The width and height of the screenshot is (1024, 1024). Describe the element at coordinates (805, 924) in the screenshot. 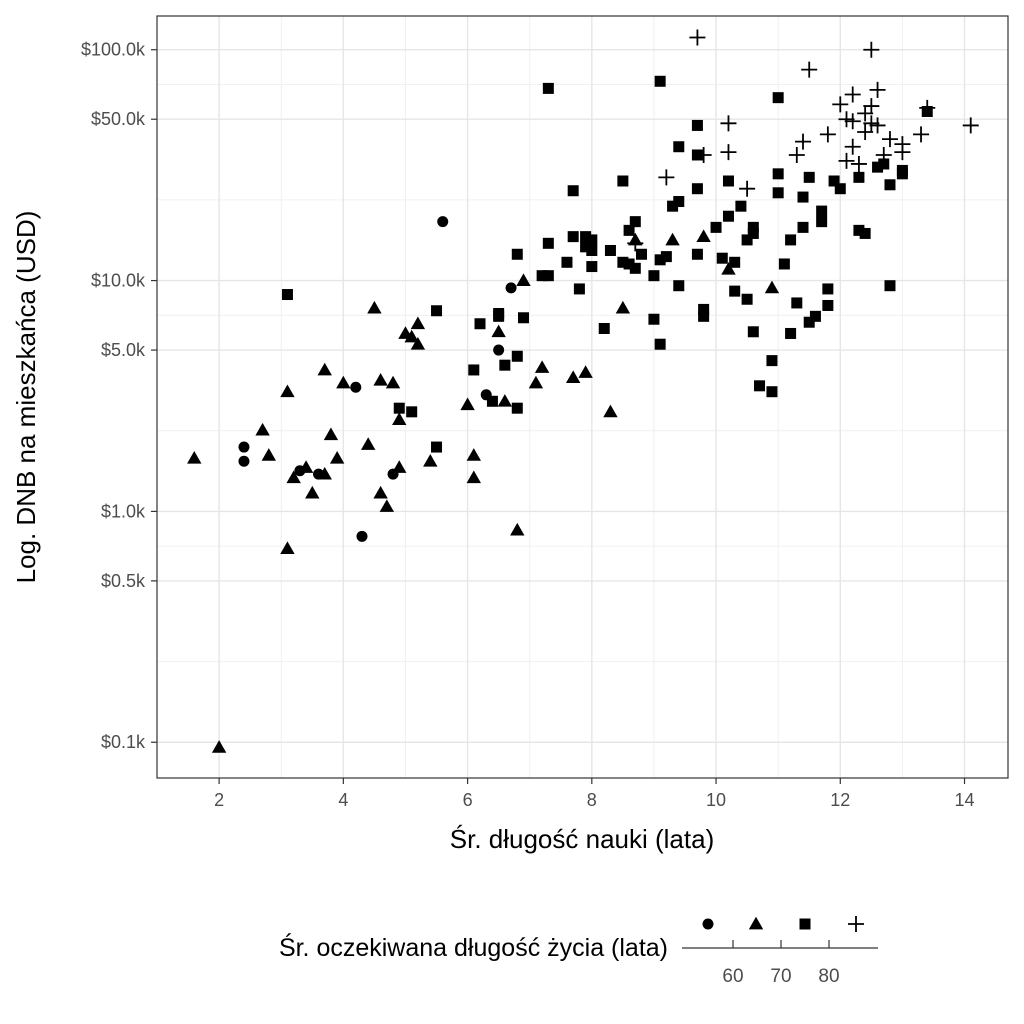

I see `legend-key-square` at that location.